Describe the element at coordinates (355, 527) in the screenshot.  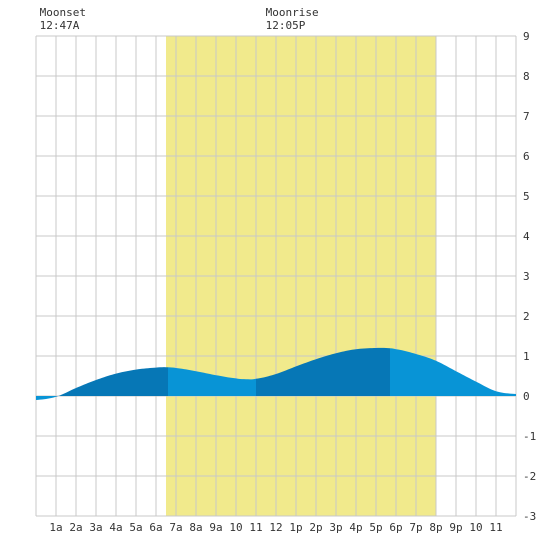
I see `x-tick-label: 4p` at that location.